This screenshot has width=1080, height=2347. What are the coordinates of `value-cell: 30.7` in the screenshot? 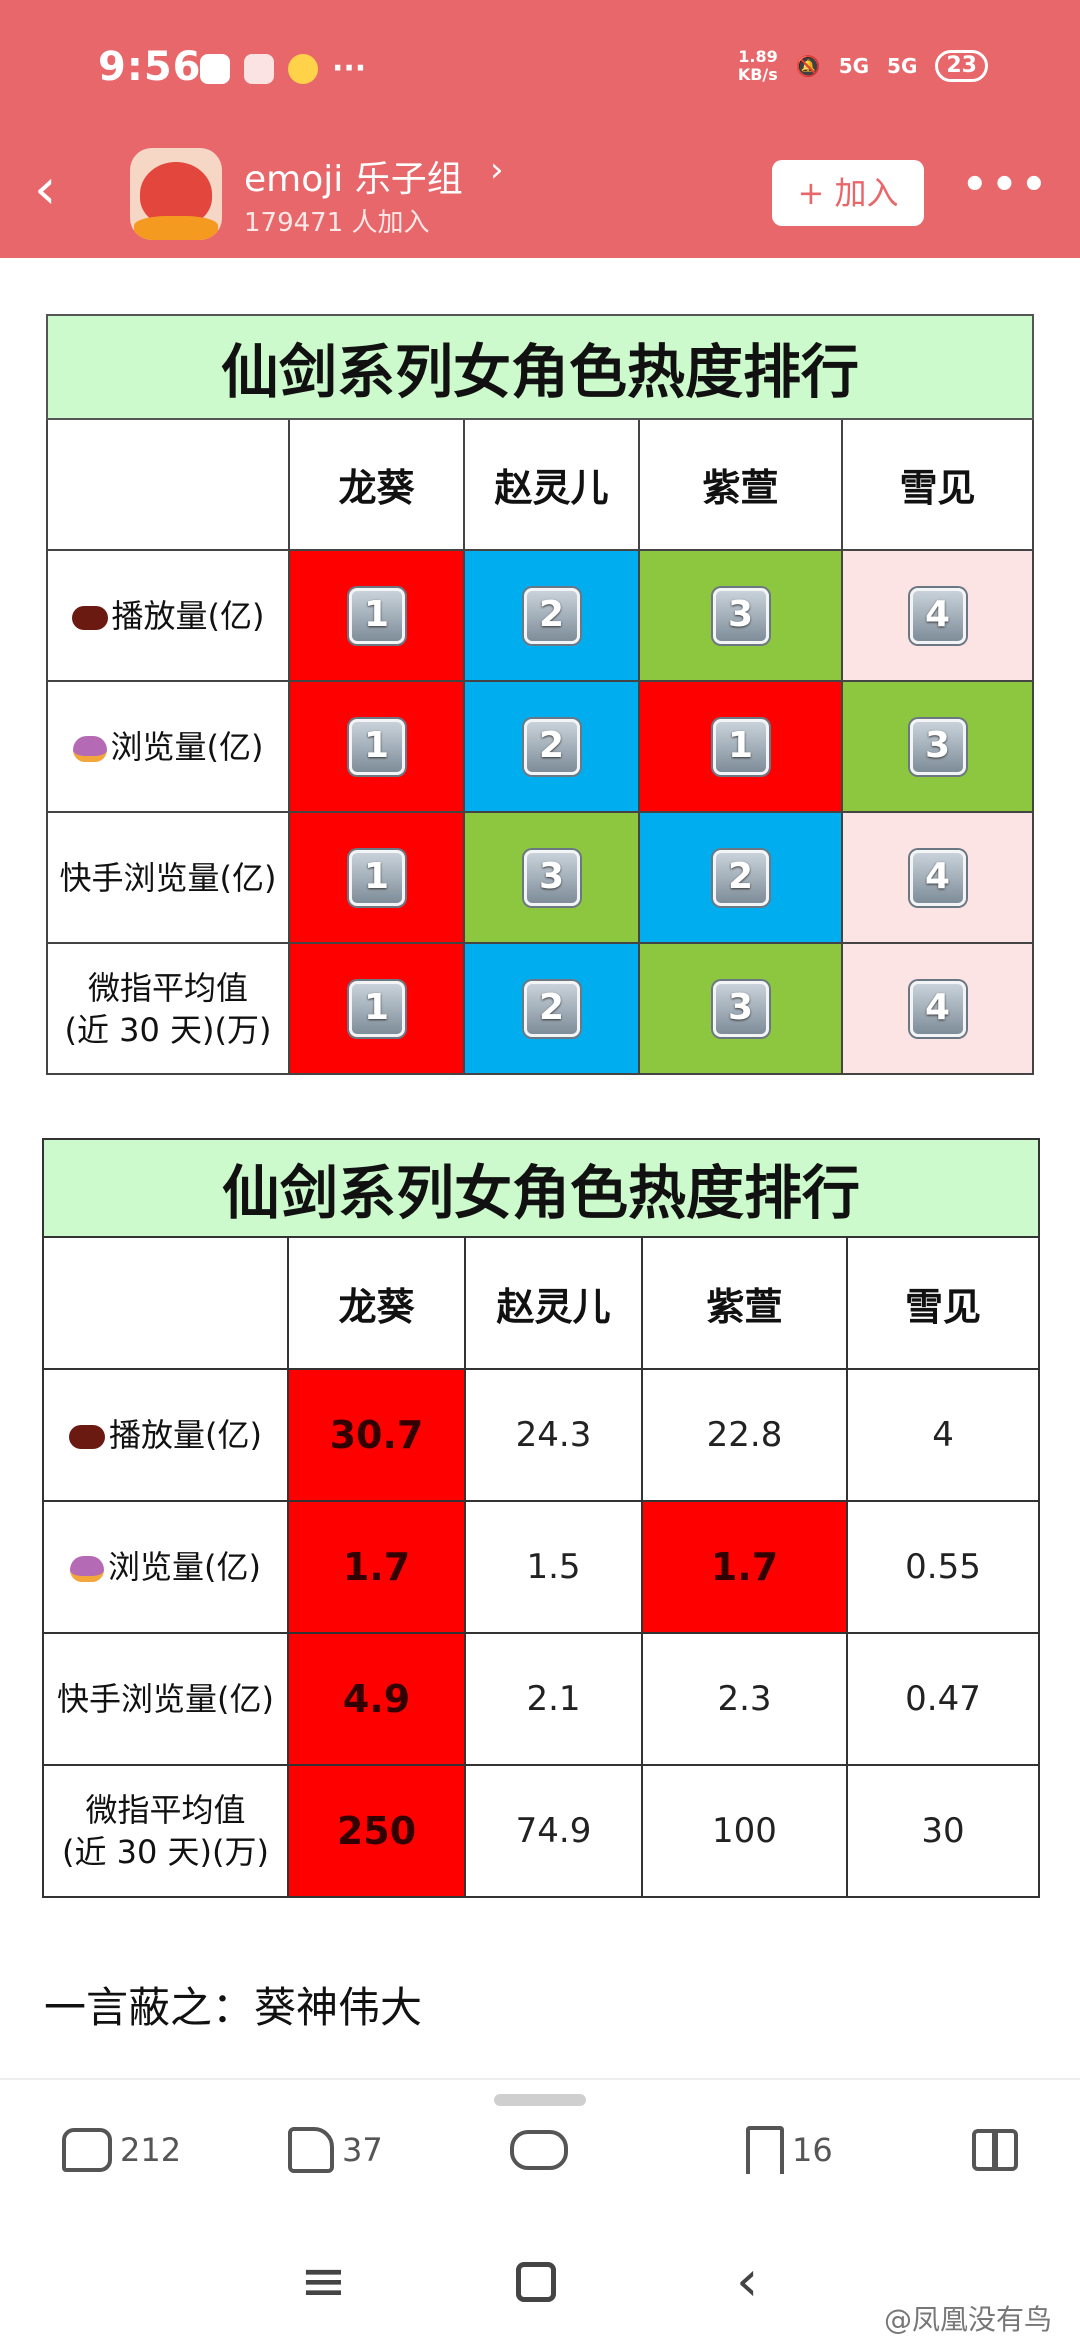 It's located at (376, 1435).